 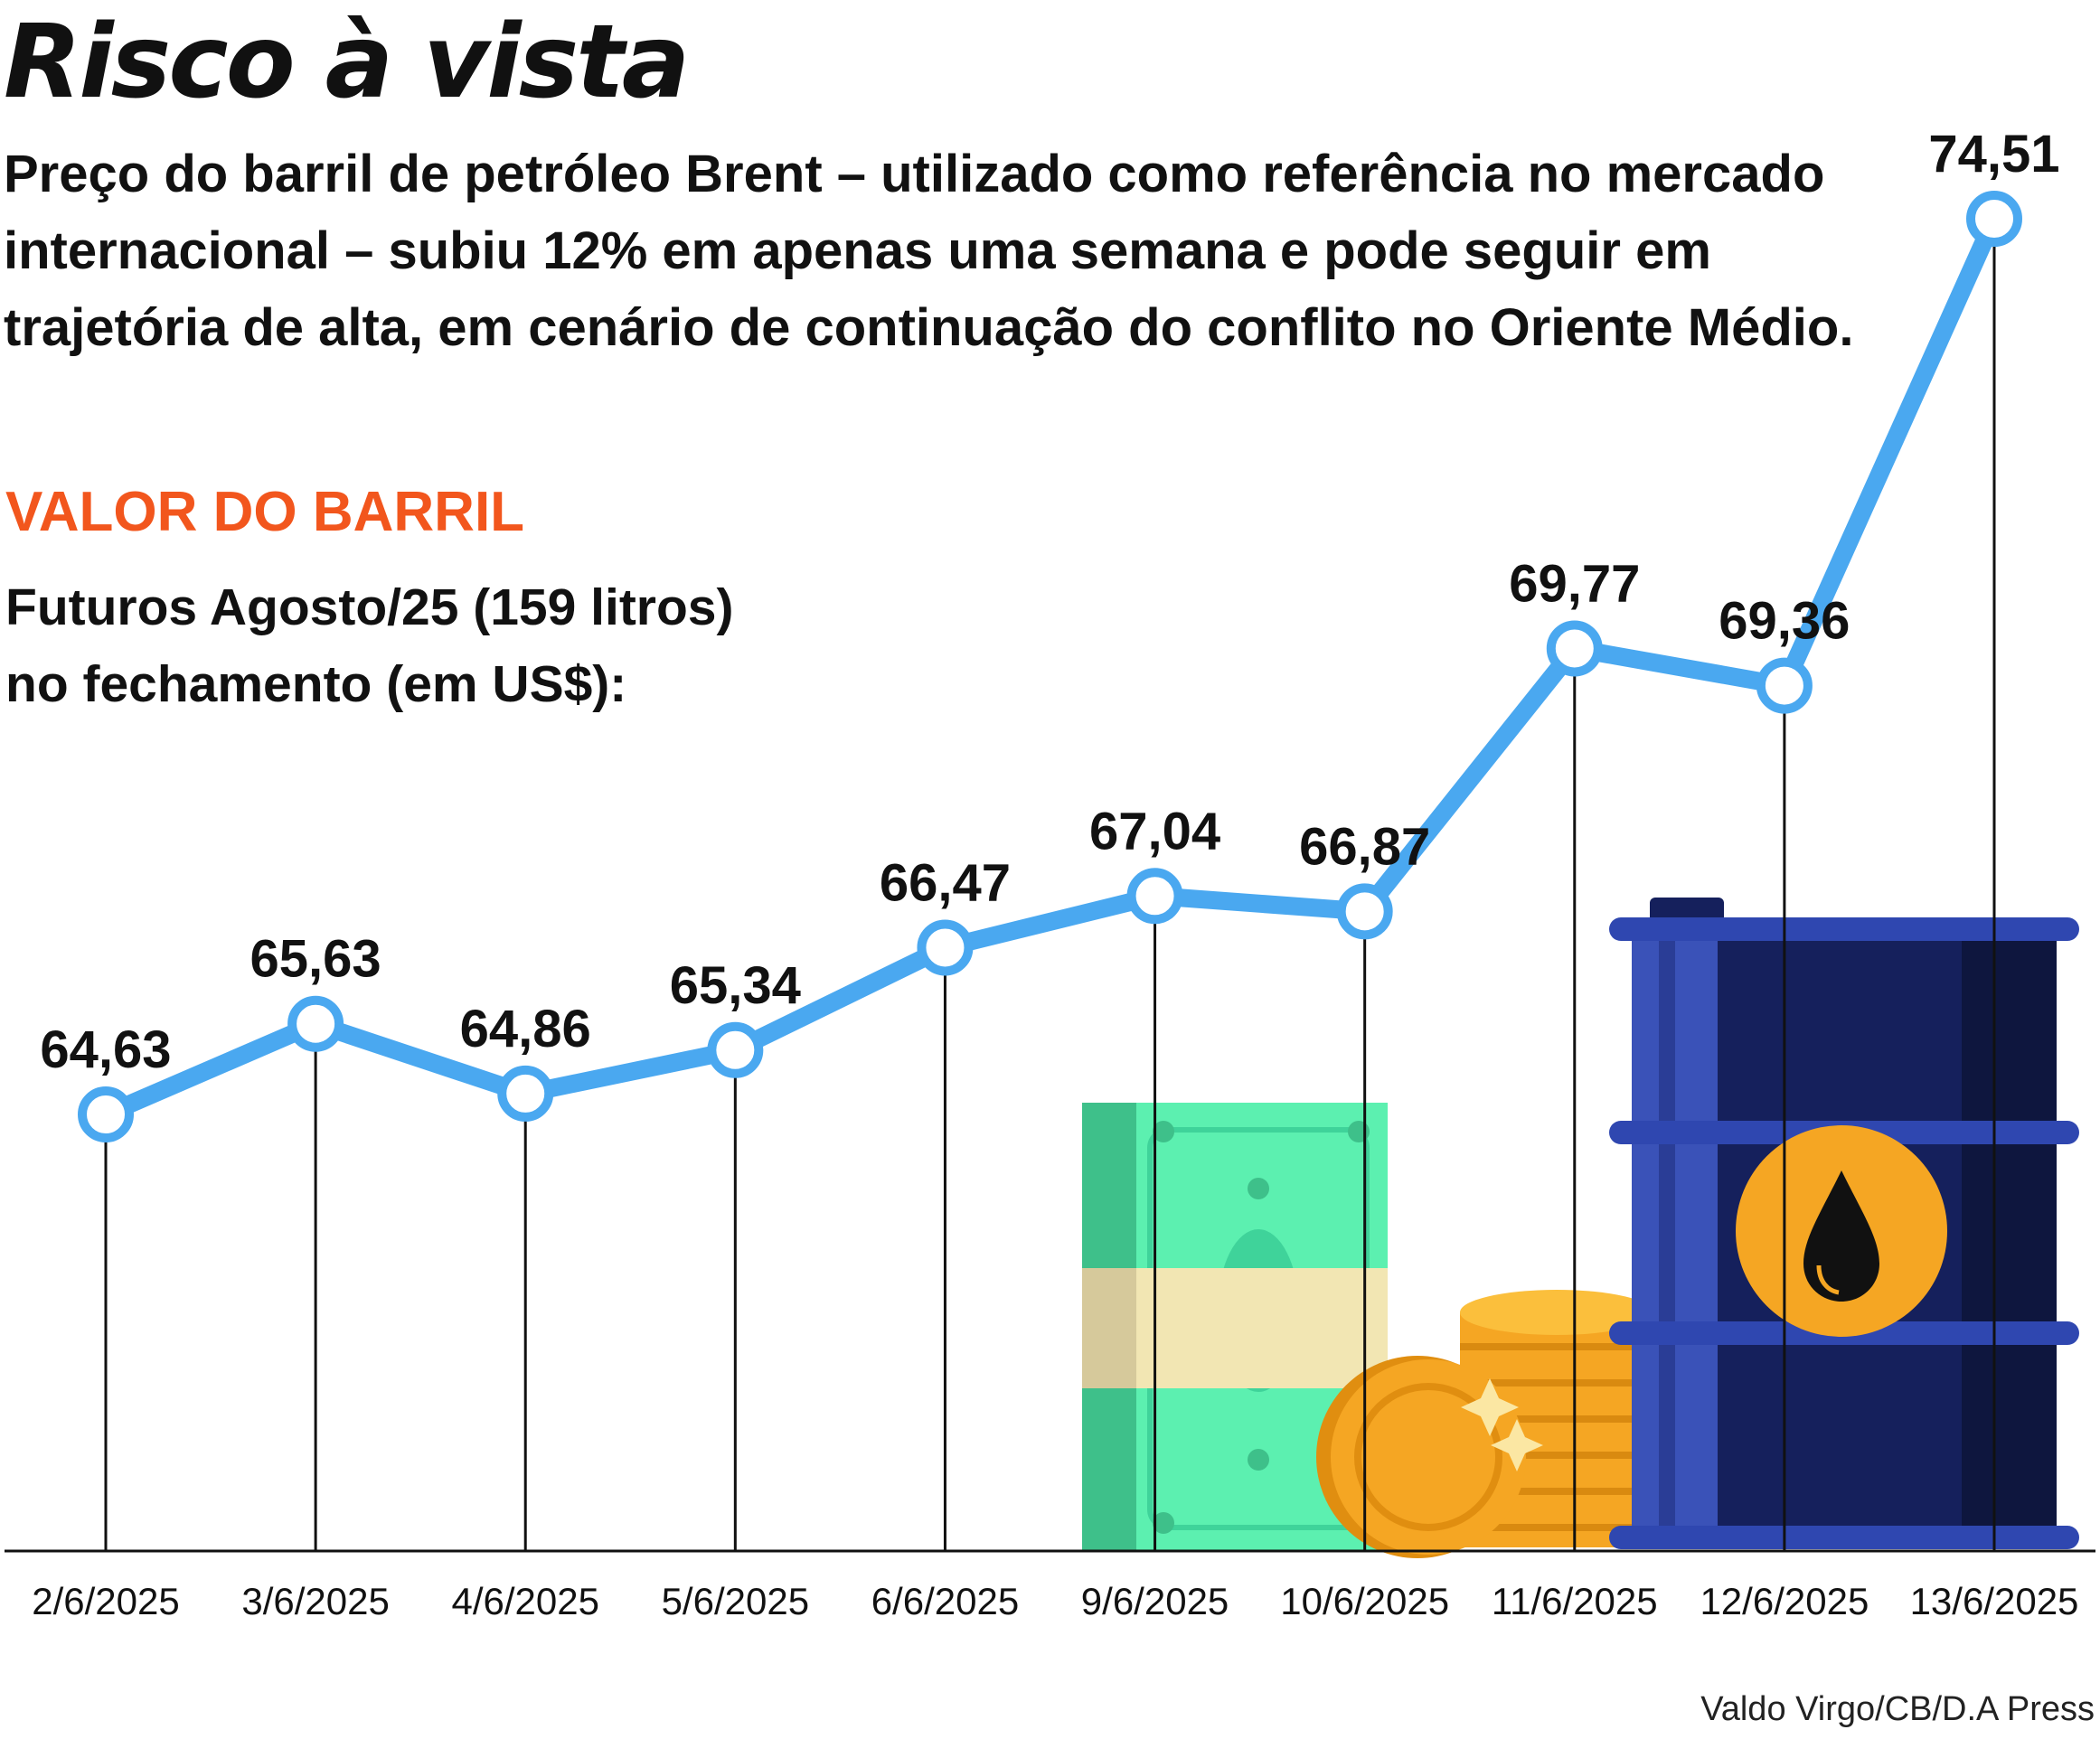 What do you see at coordinates (265, 512) in the screenshot?
I see `section-label: VALOR DO BARRIL` at bounding box center [265, 512].